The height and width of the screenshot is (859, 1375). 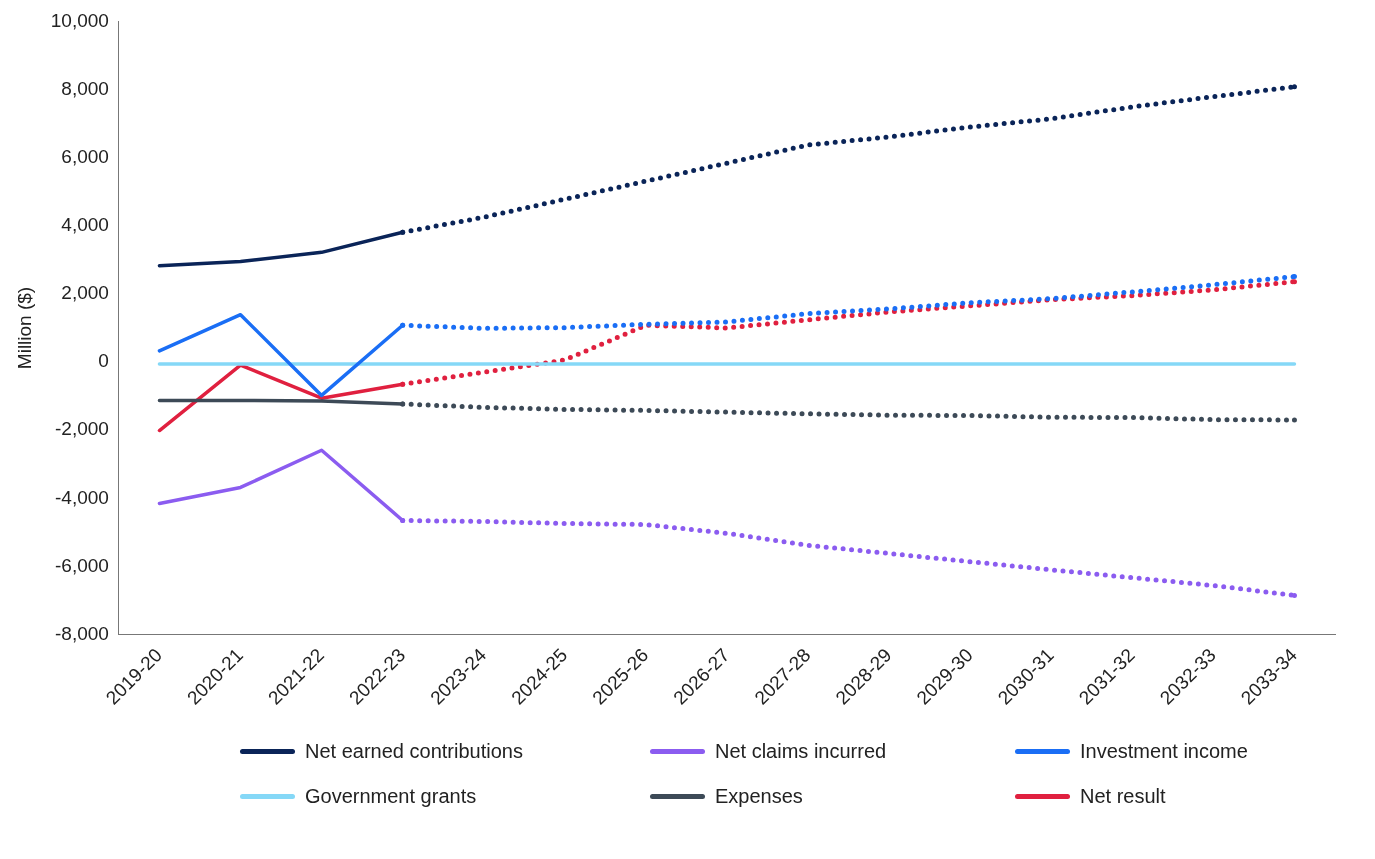 I want to click on y-tick-label: -2,000, so click(x=82, y=429).